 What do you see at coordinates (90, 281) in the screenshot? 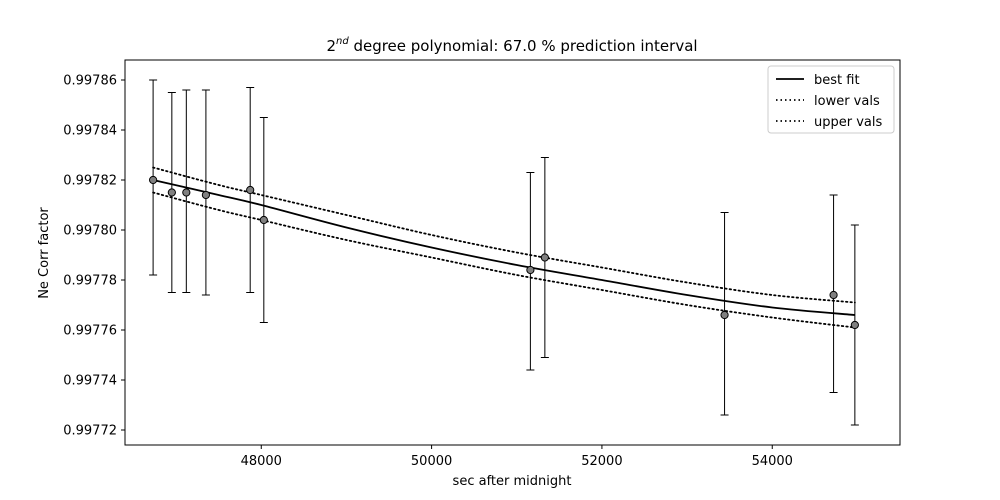
I see `y-tick-label: 0.99778` at bounding box center [90, 281].